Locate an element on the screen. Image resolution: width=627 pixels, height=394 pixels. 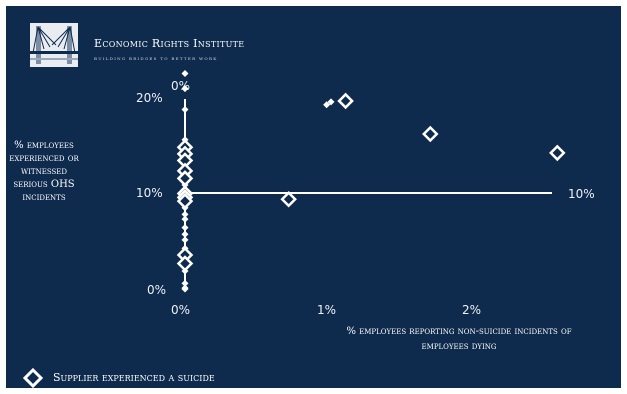
org-name: Economic Rights Institute is located at coordinates (169, 43).